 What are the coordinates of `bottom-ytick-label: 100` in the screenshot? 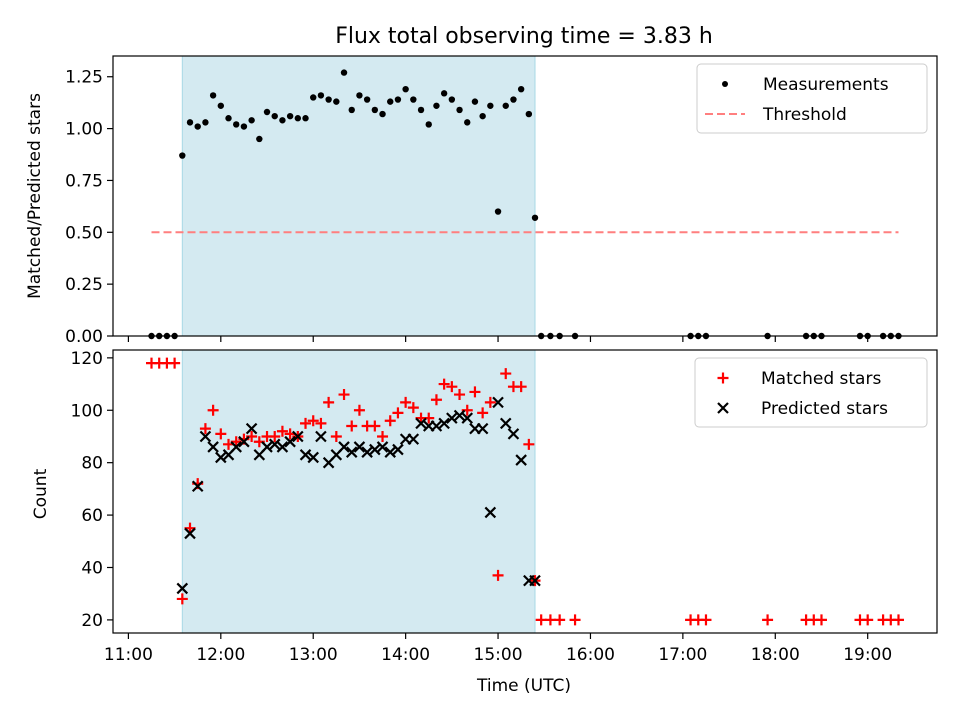 It's located at (87, 411).